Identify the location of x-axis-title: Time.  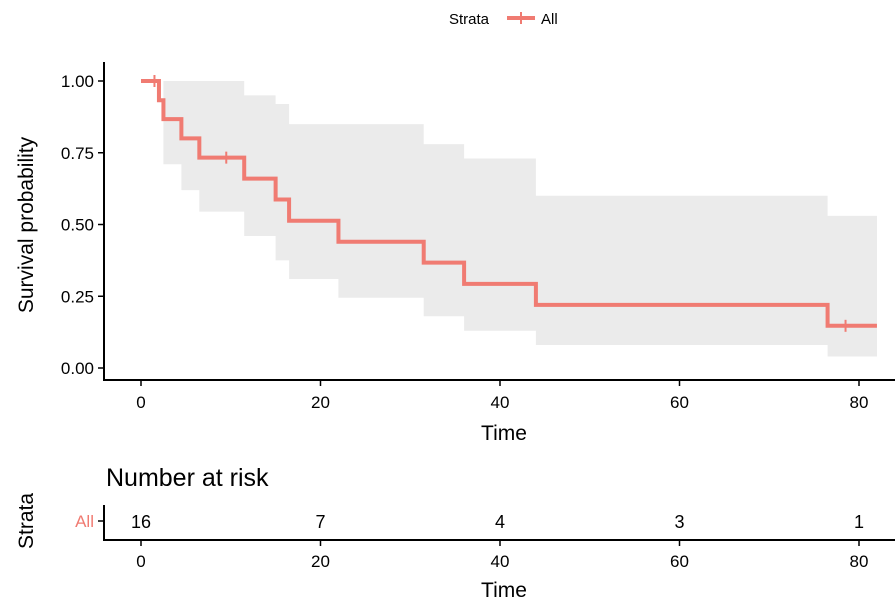
(504, 433).